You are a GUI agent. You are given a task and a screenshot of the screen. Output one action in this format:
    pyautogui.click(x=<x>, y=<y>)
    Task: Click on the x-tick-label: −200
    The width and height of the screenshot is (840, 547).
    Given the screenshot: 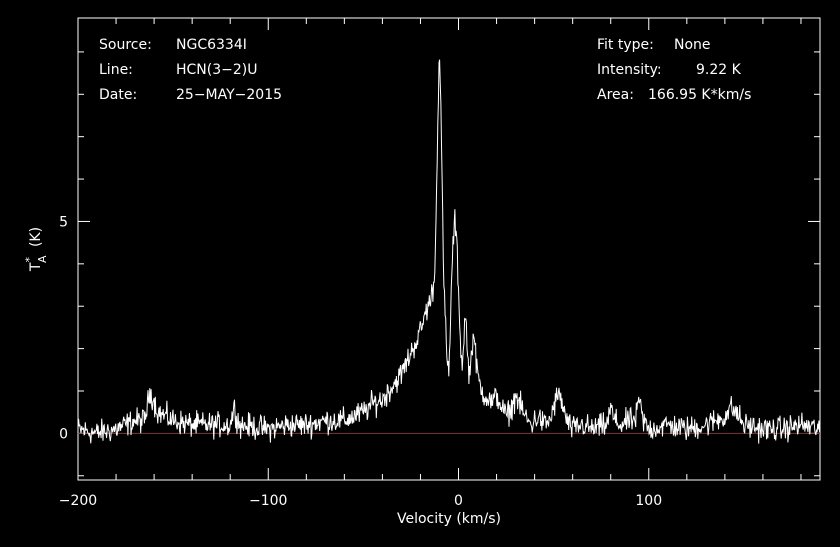 What is the action you would take?
    pyautogui.click(x=78, y=501)
    